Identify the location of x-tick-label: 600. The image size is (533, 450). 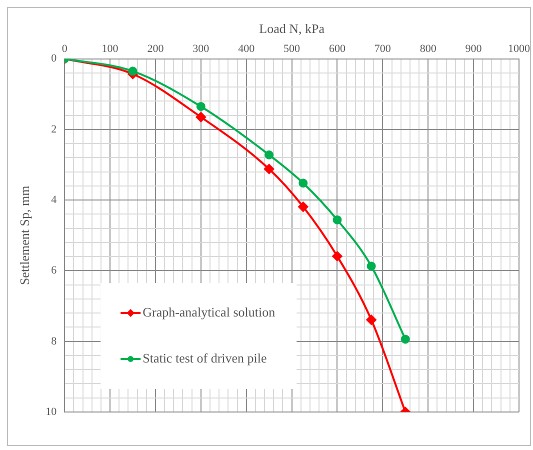
(337, 49).